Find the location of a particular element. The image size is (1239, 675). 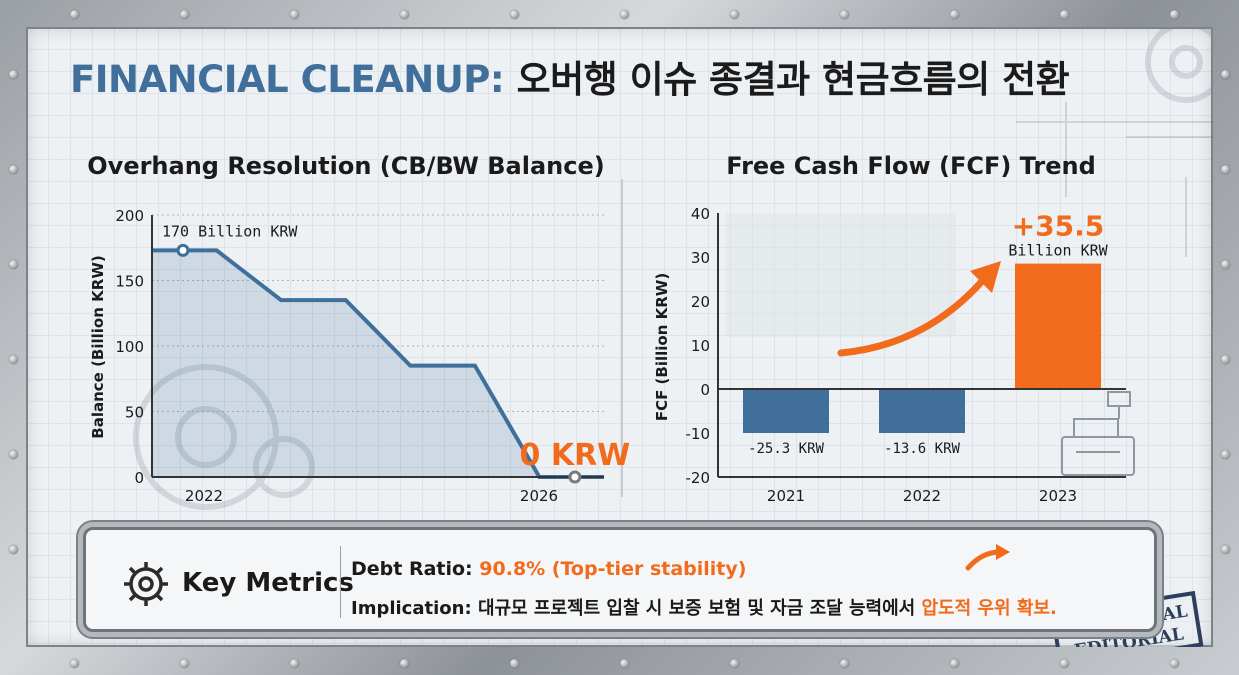

chart2-texture is located at coordinates (841, 275).